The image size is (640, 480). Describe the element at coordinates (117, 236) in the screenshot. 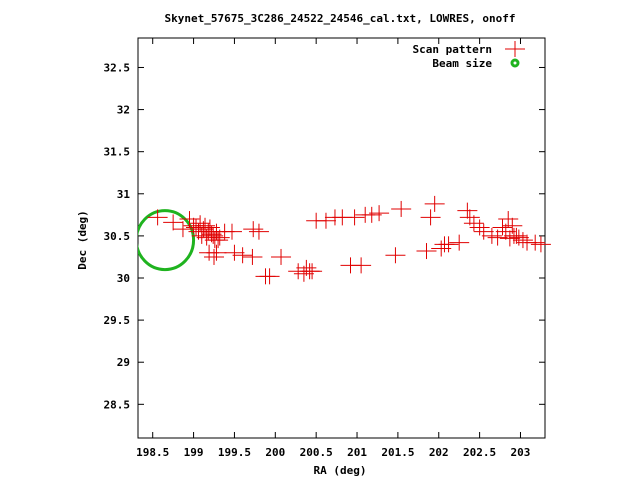

I see `y-tick-label: 30.5` at that location.